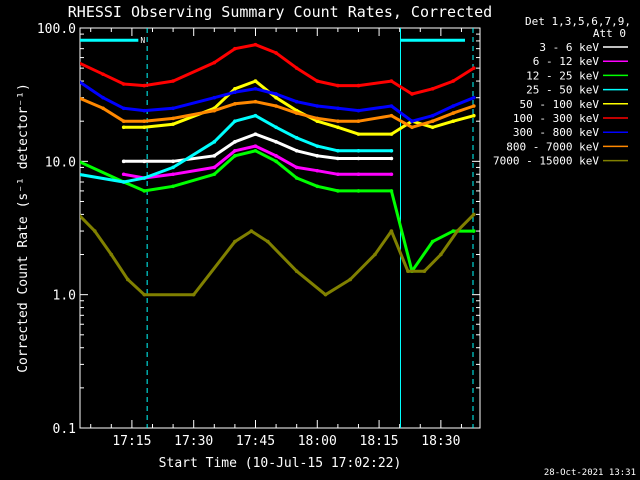  Describe the element at coordinates (255, 441) in the screenshot. I see `x-tick-label: 17:45` at that location.